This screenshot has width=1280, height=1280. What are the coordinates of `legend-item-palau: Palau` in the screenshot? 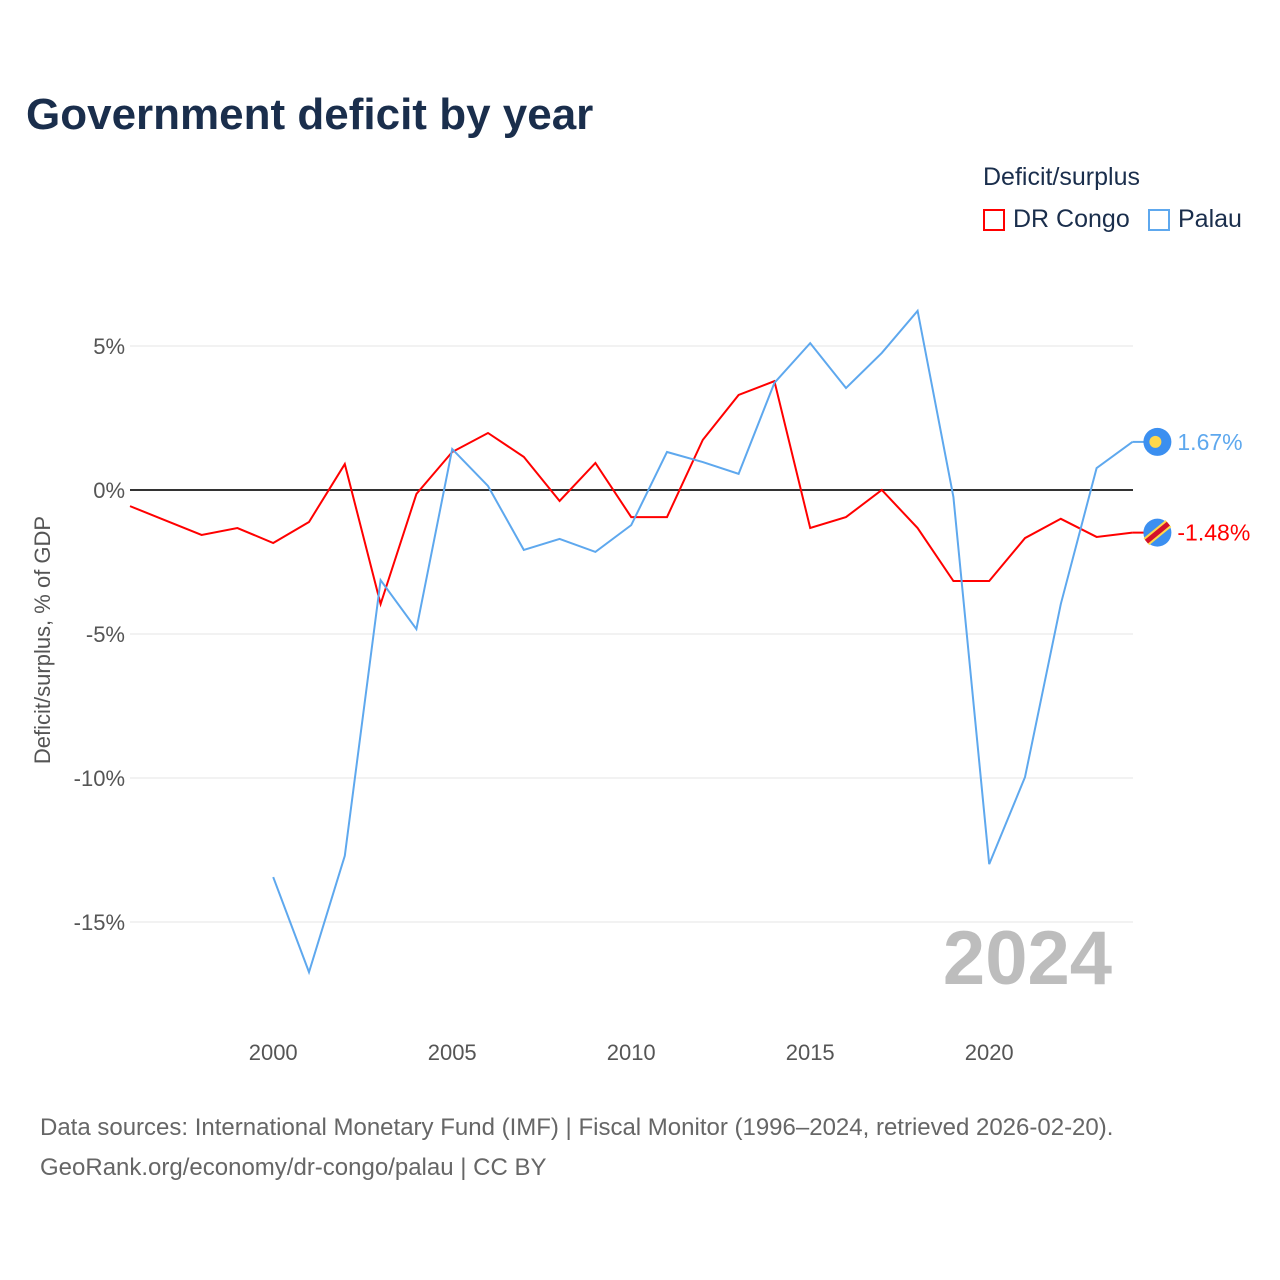 It's located at (1195, 219).